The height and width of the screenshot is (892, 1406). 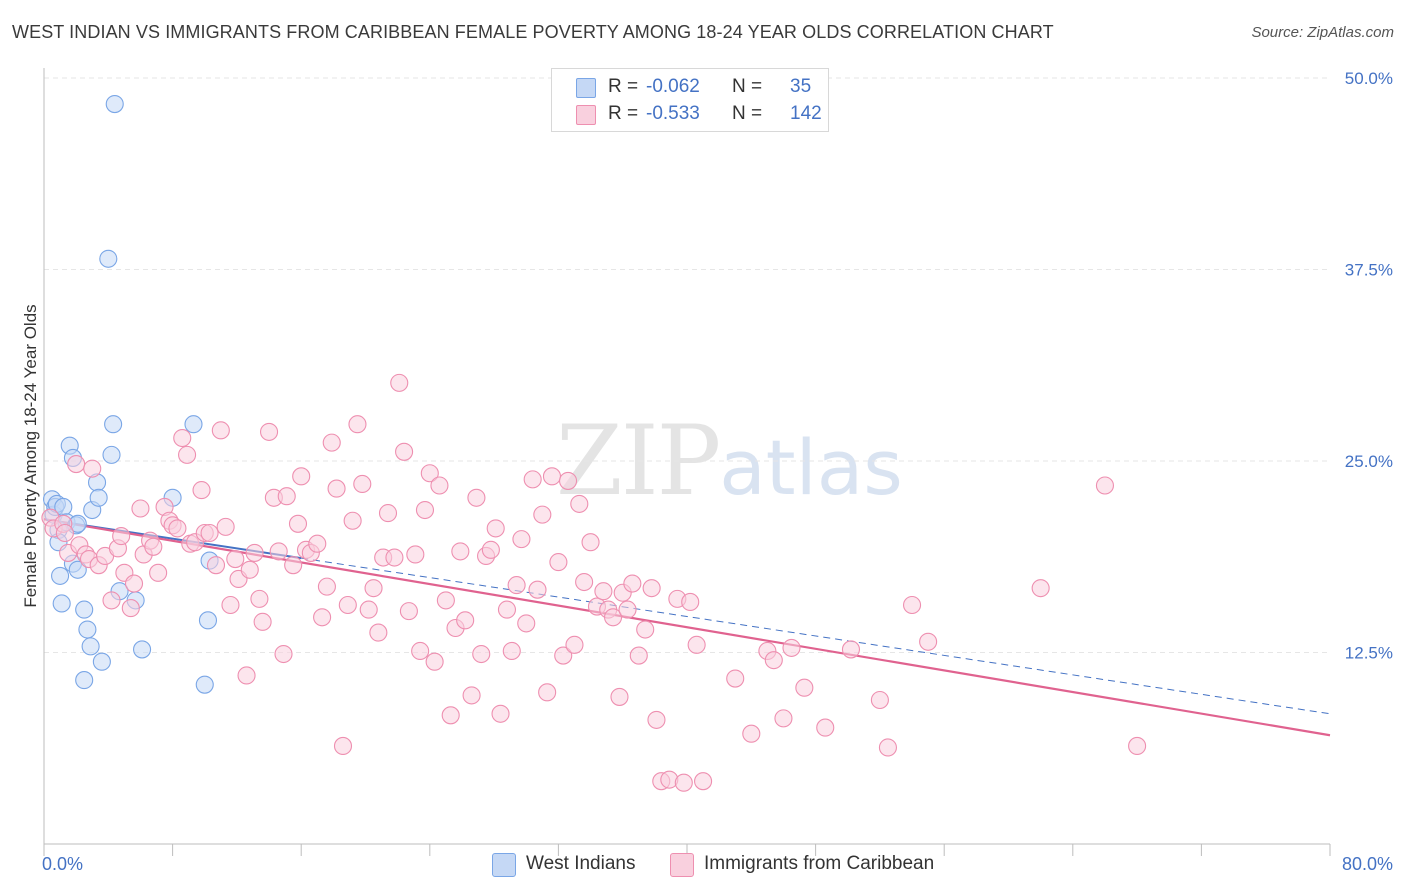 I want to click on legend-swatch-caribbean, so click(x=586, y=115).